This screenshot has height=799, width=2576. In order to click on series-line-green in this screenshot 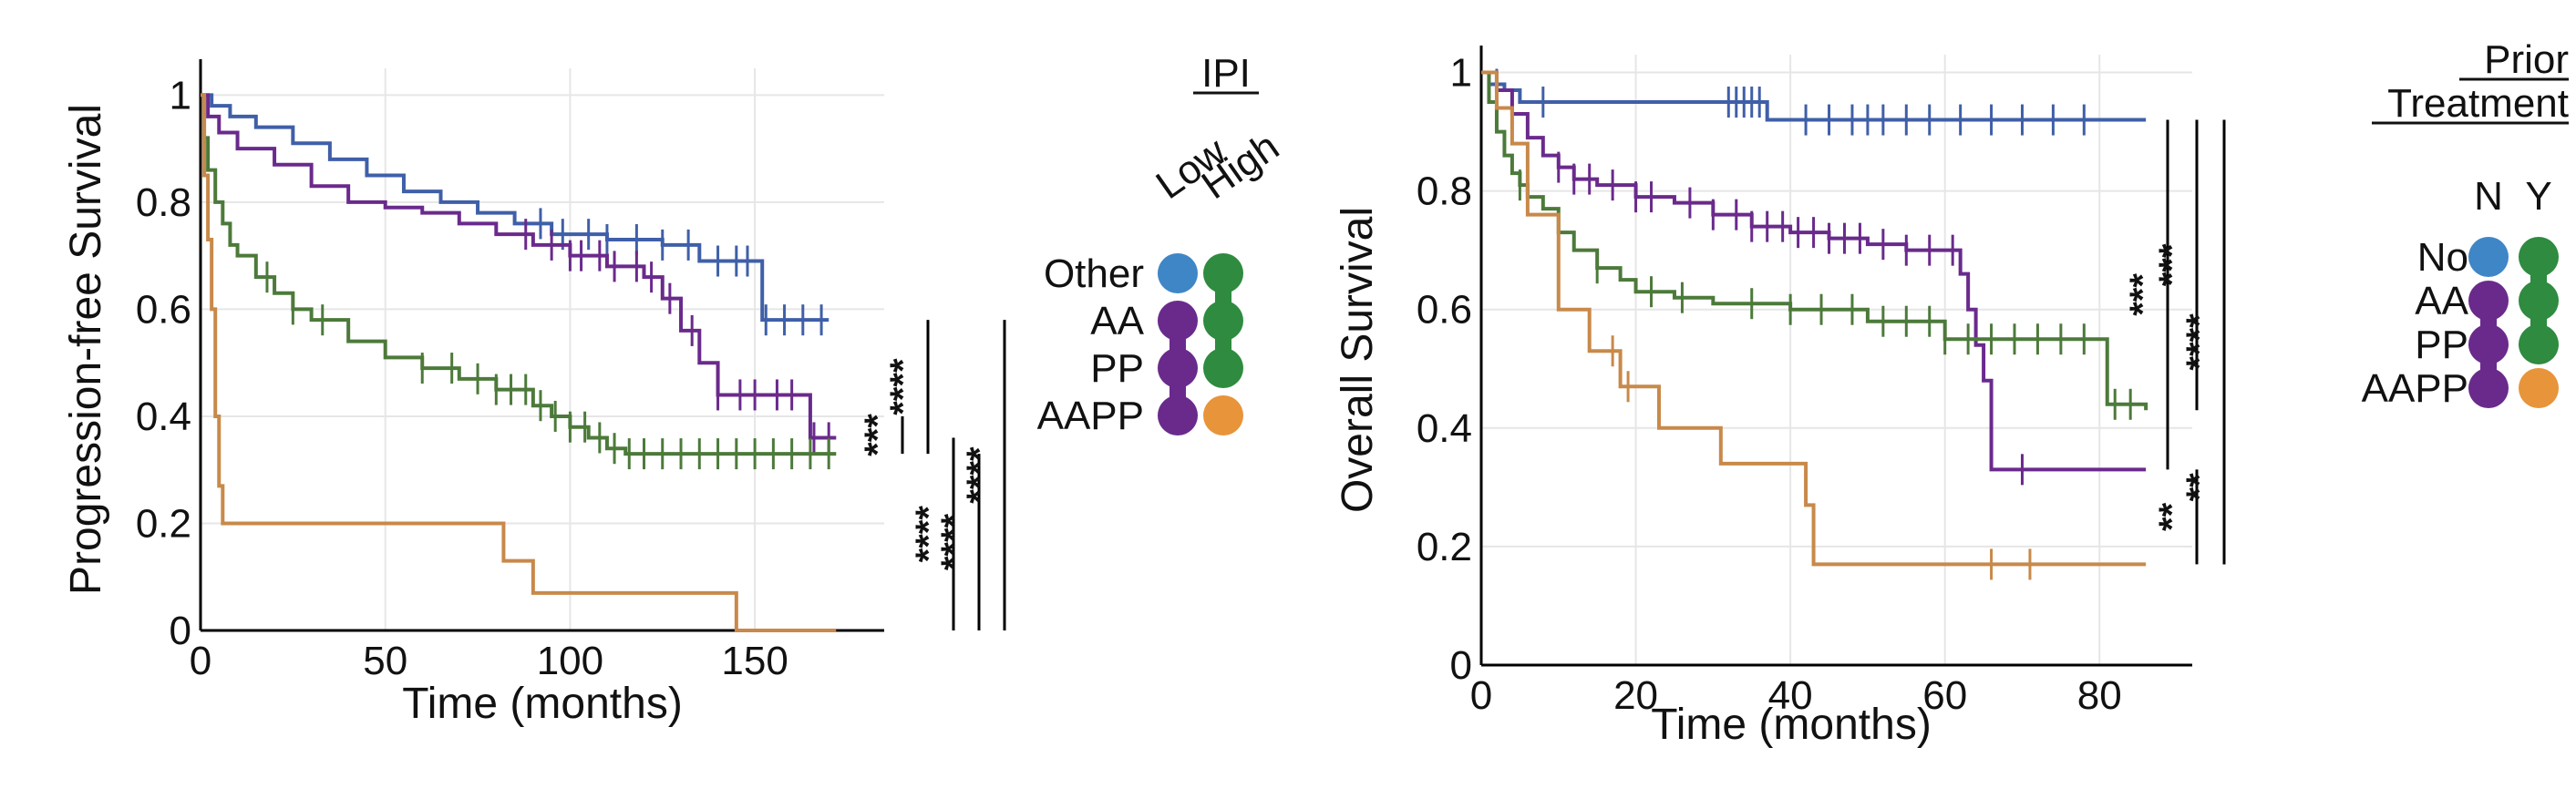, I will do `click(519, 274)`.